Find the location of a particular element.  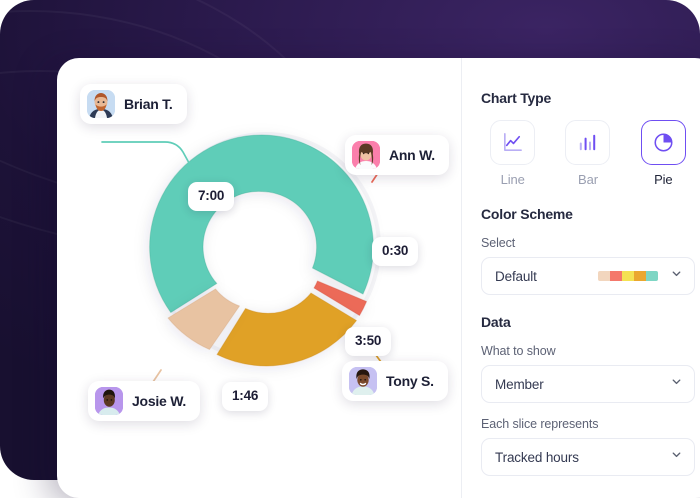

member-card-ann: Ann W. is located at coordinates (397, 155).